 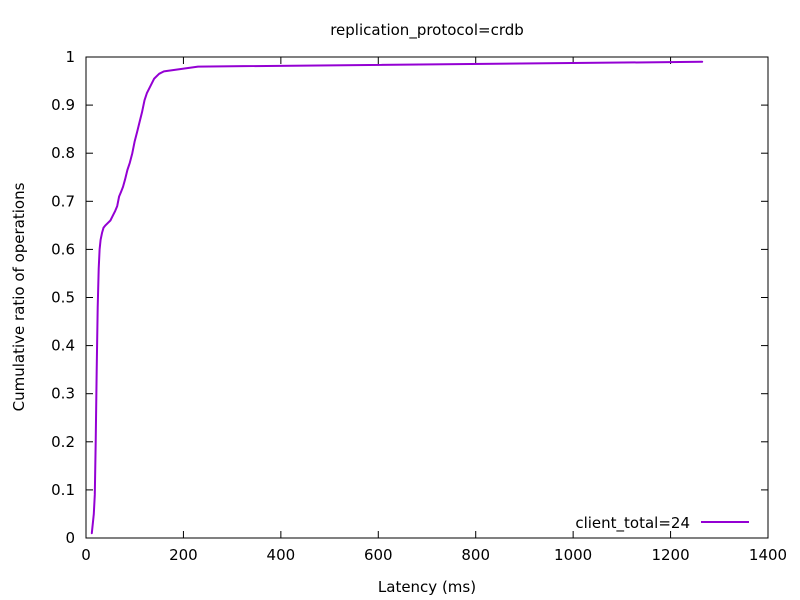 I want to click on x-tick-label: 0, so click(x=86, y=555).